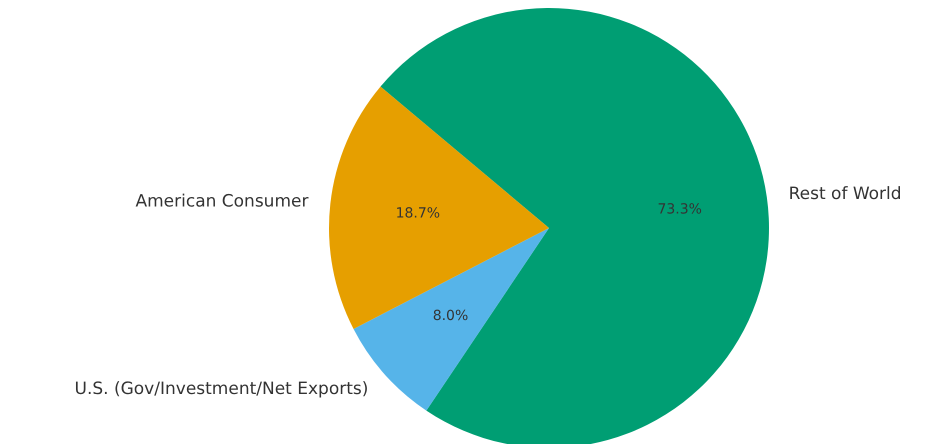 The image size is (932, 444). I want to click on slice-label: U.S. (Gov/Investment/Net Exports), so click(221, 389).